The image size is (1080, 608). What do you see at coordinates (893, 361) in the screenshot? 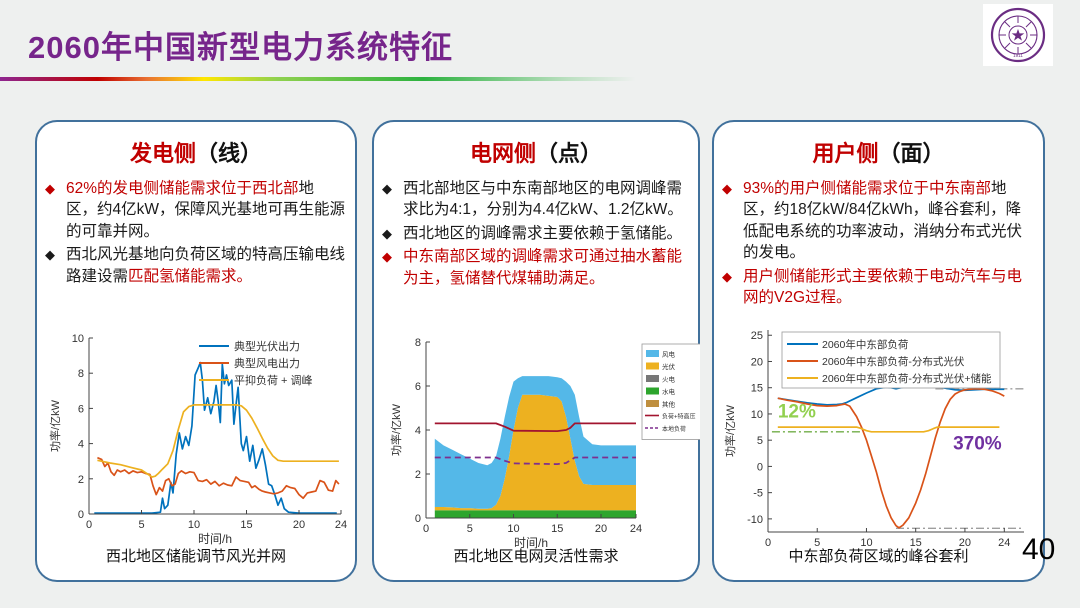
I see `svg-text: 2060年中东部负荷-分布式光伏` at bounding box center [893, 361].